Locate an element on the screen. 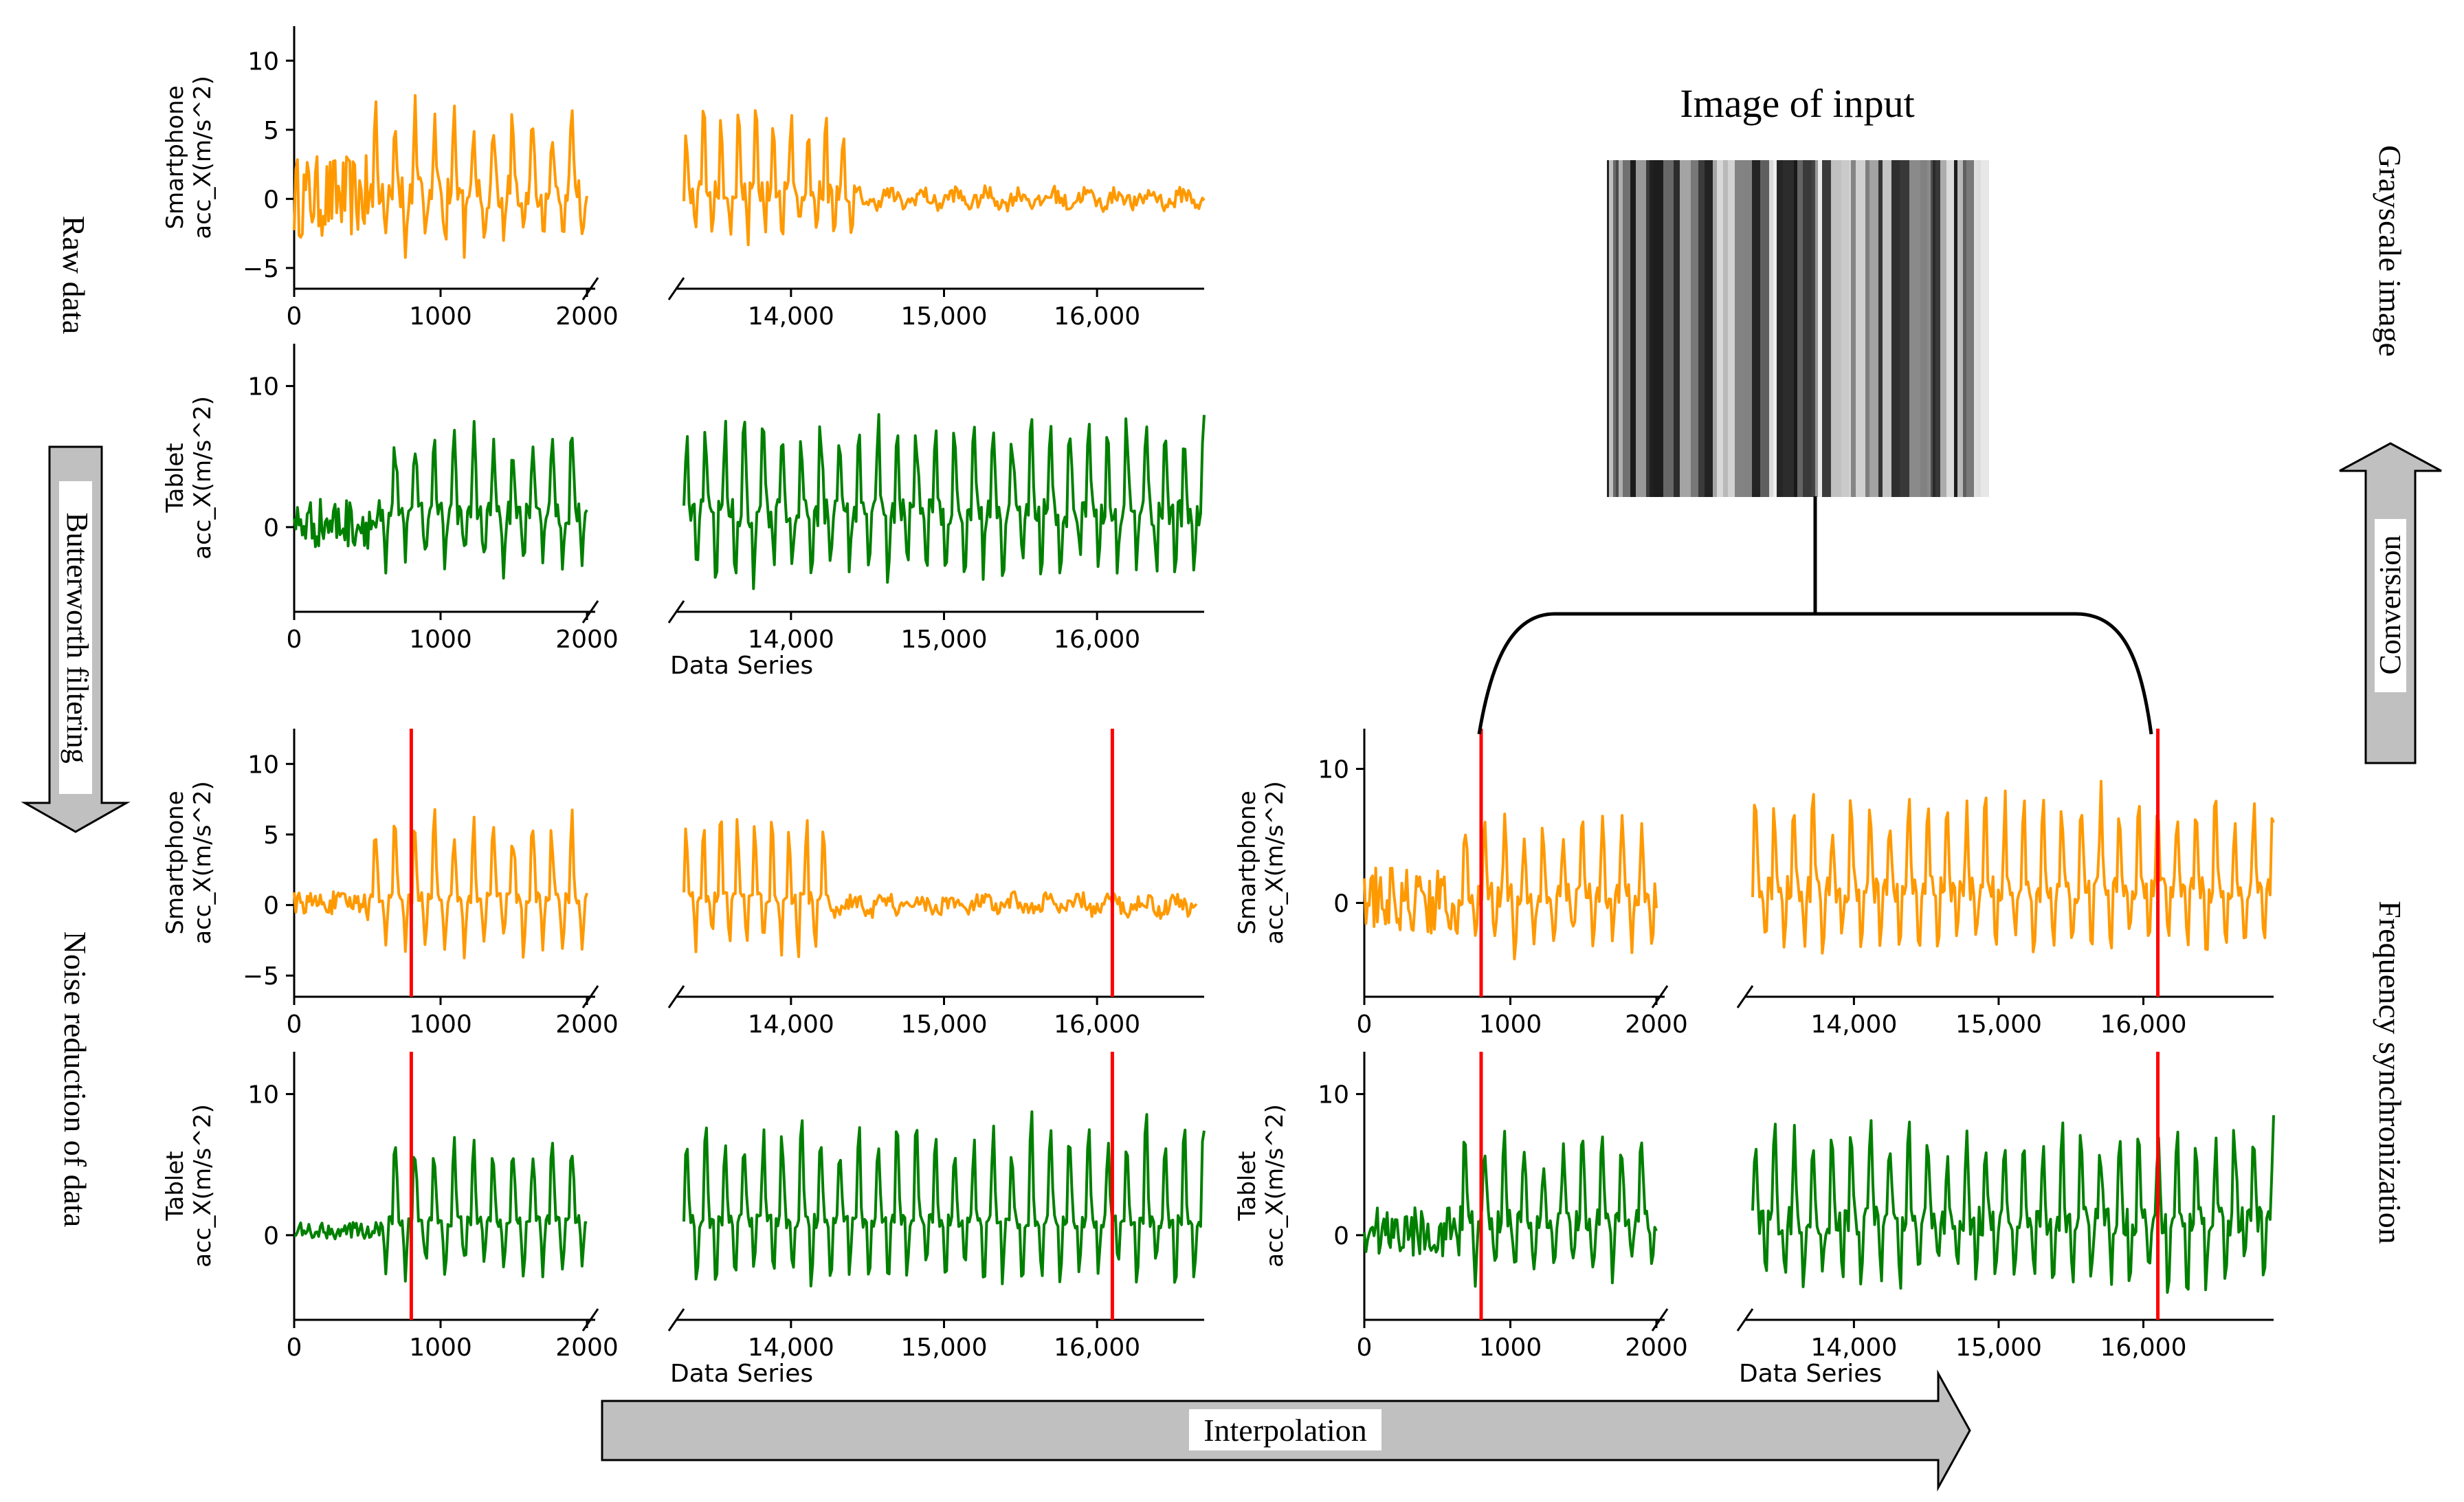 The width and height of the screenshot is (2464, 1502). noise-reduction-label: Noise reduction of data is located at coordinates (75, 1079).